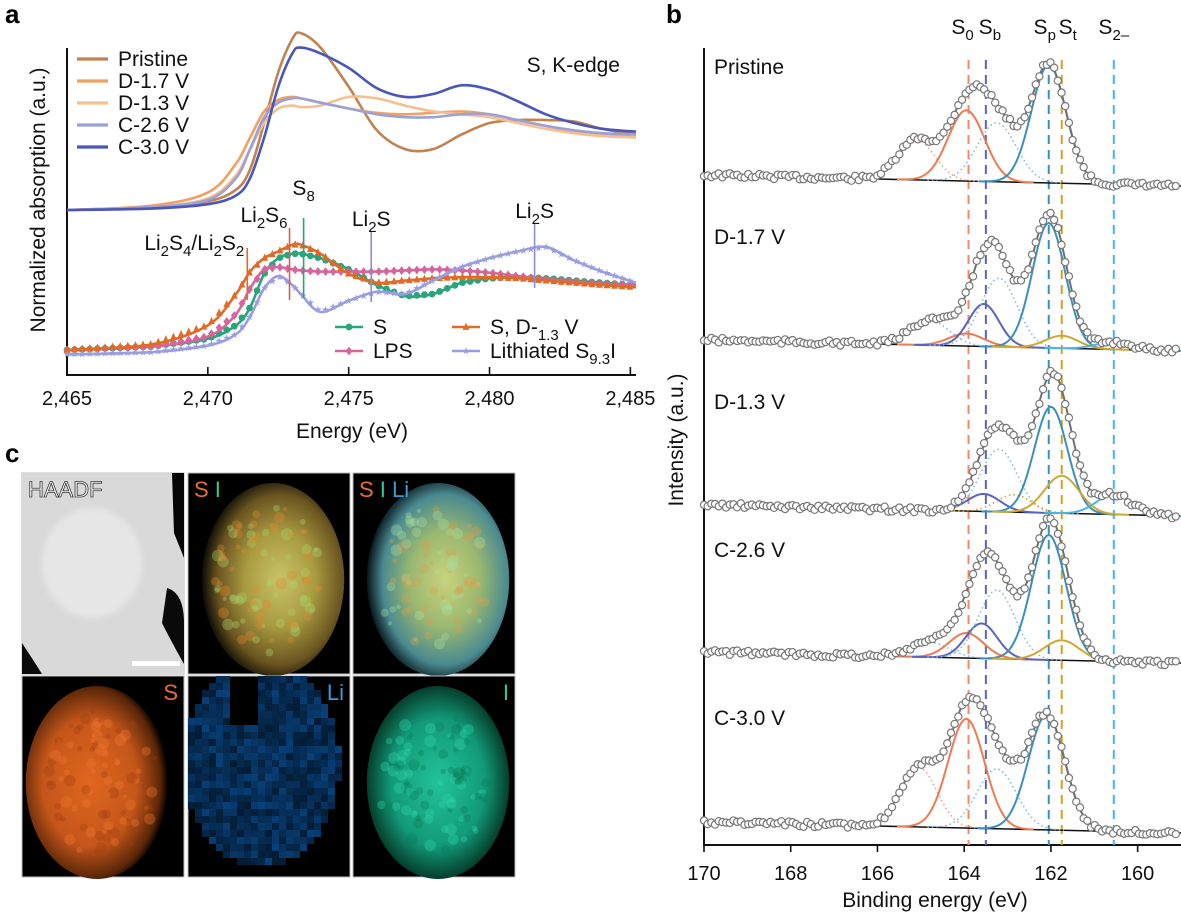  What do you see at coordinates (348, 388) in the screenshot?
I see `x-ticks: 2,465 2,470 2,475 2,480 2,485` at bounding box center [348, 388].